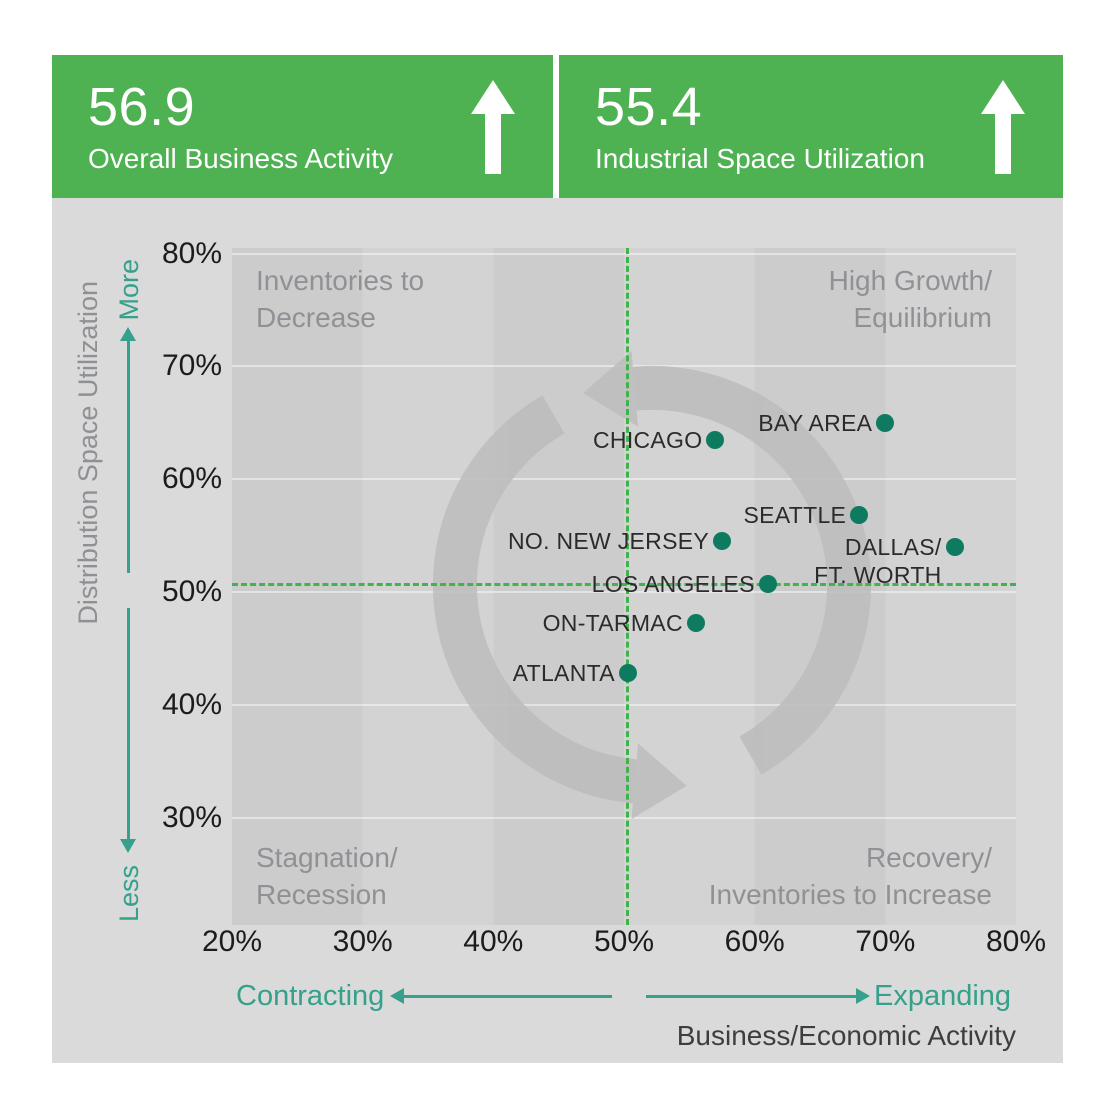  Describe the element at coordinates (493, 941) in the screenshot. I see `x-tick-label: 40%` at that location.